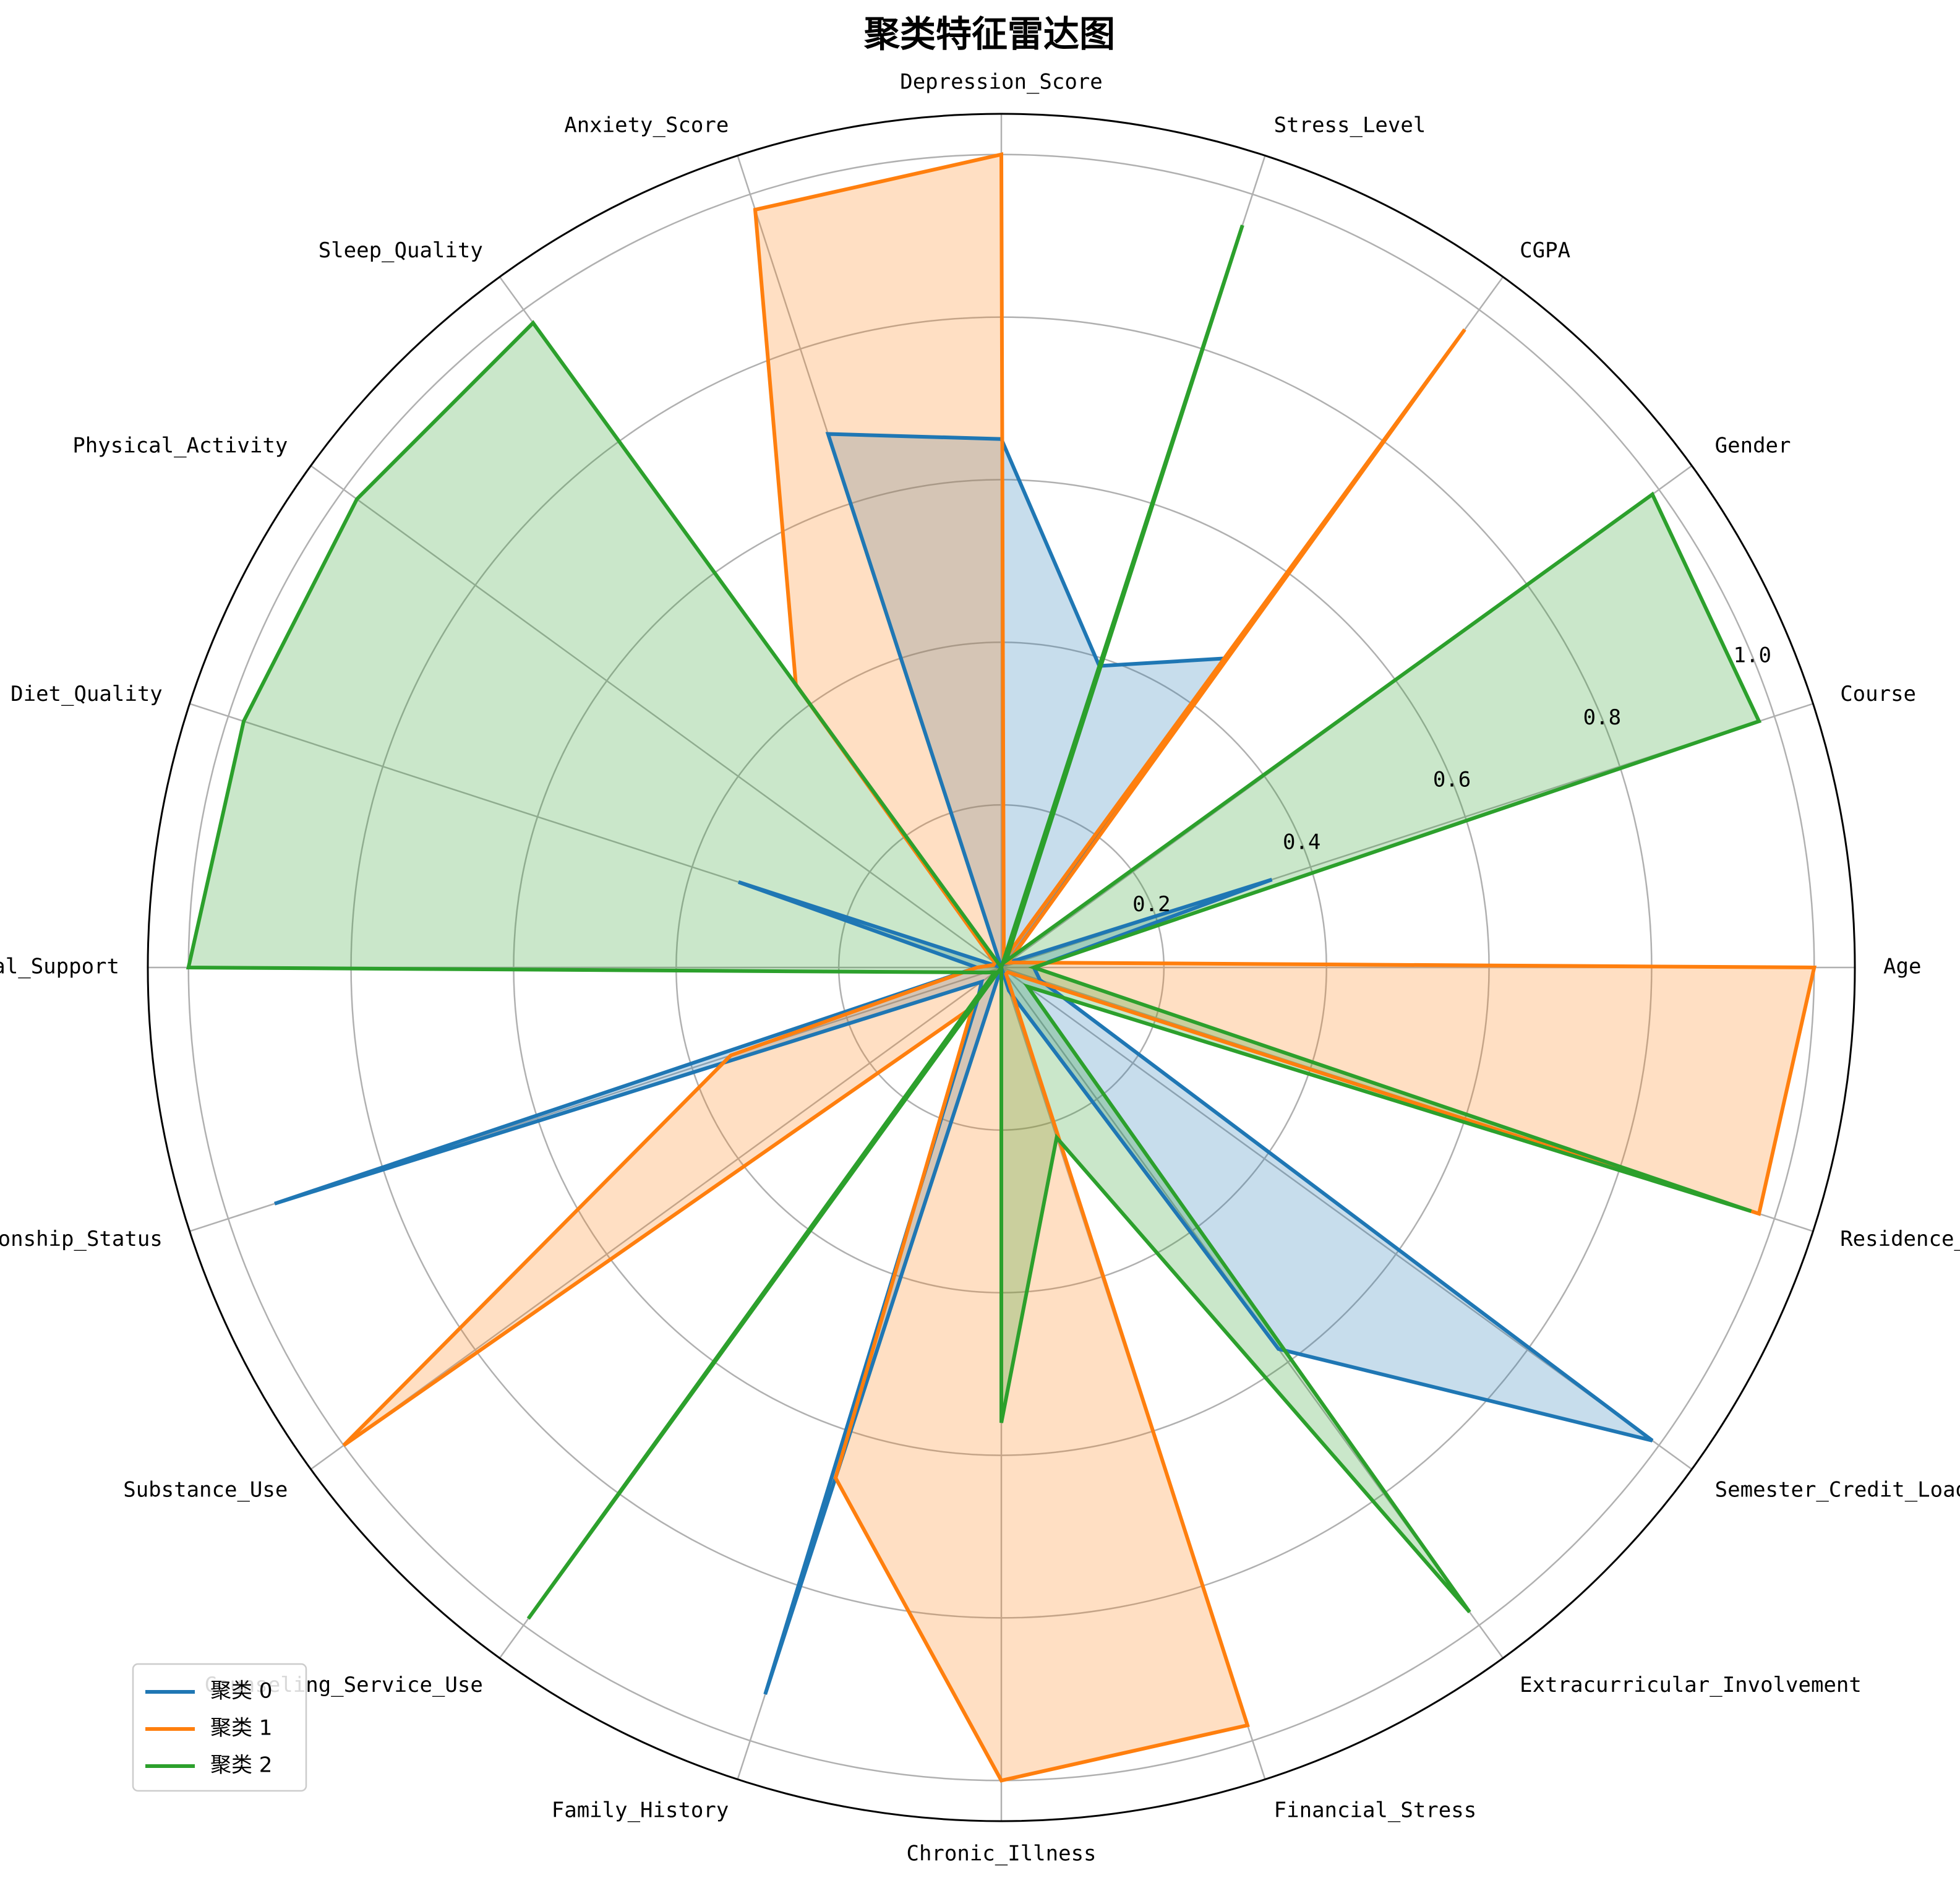 This screenshot has height=1896, width=1960. What do you see at coordinates (81, 1239) in the screenshot?
I see `category-label-11: Relationship_Status` at bounding box center [81, 1239].